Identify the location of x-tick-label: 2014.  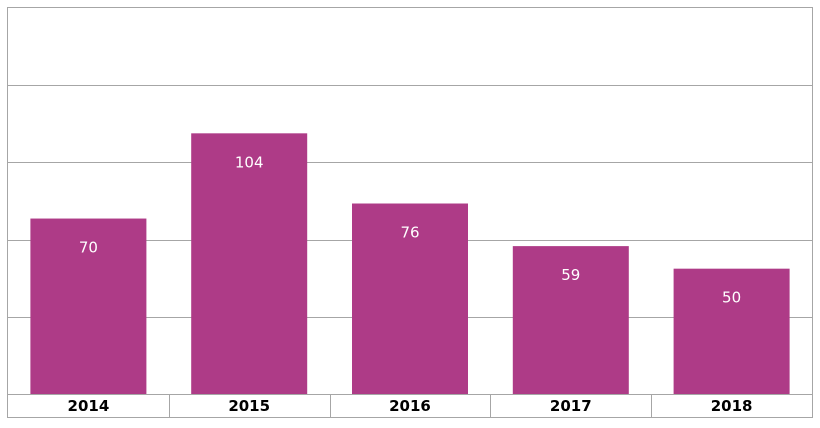
(89, 406).